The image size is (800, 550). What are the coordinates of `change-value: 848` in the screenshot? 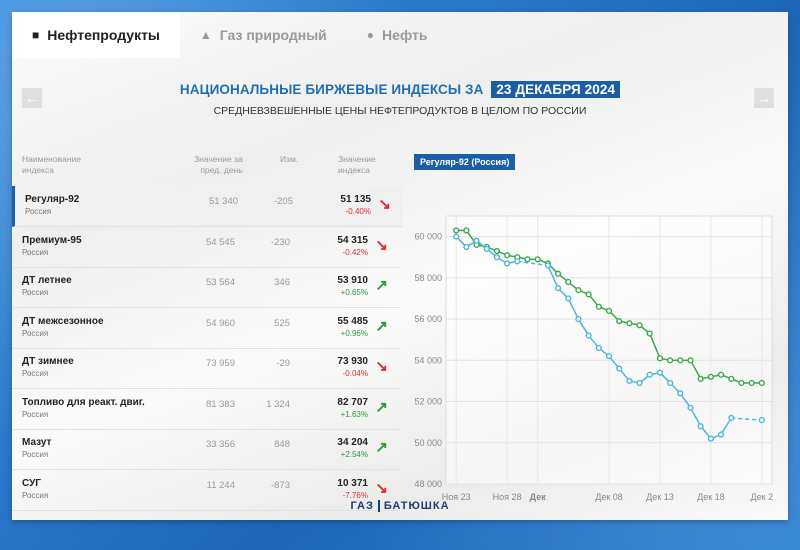 It's located at (282, 444).